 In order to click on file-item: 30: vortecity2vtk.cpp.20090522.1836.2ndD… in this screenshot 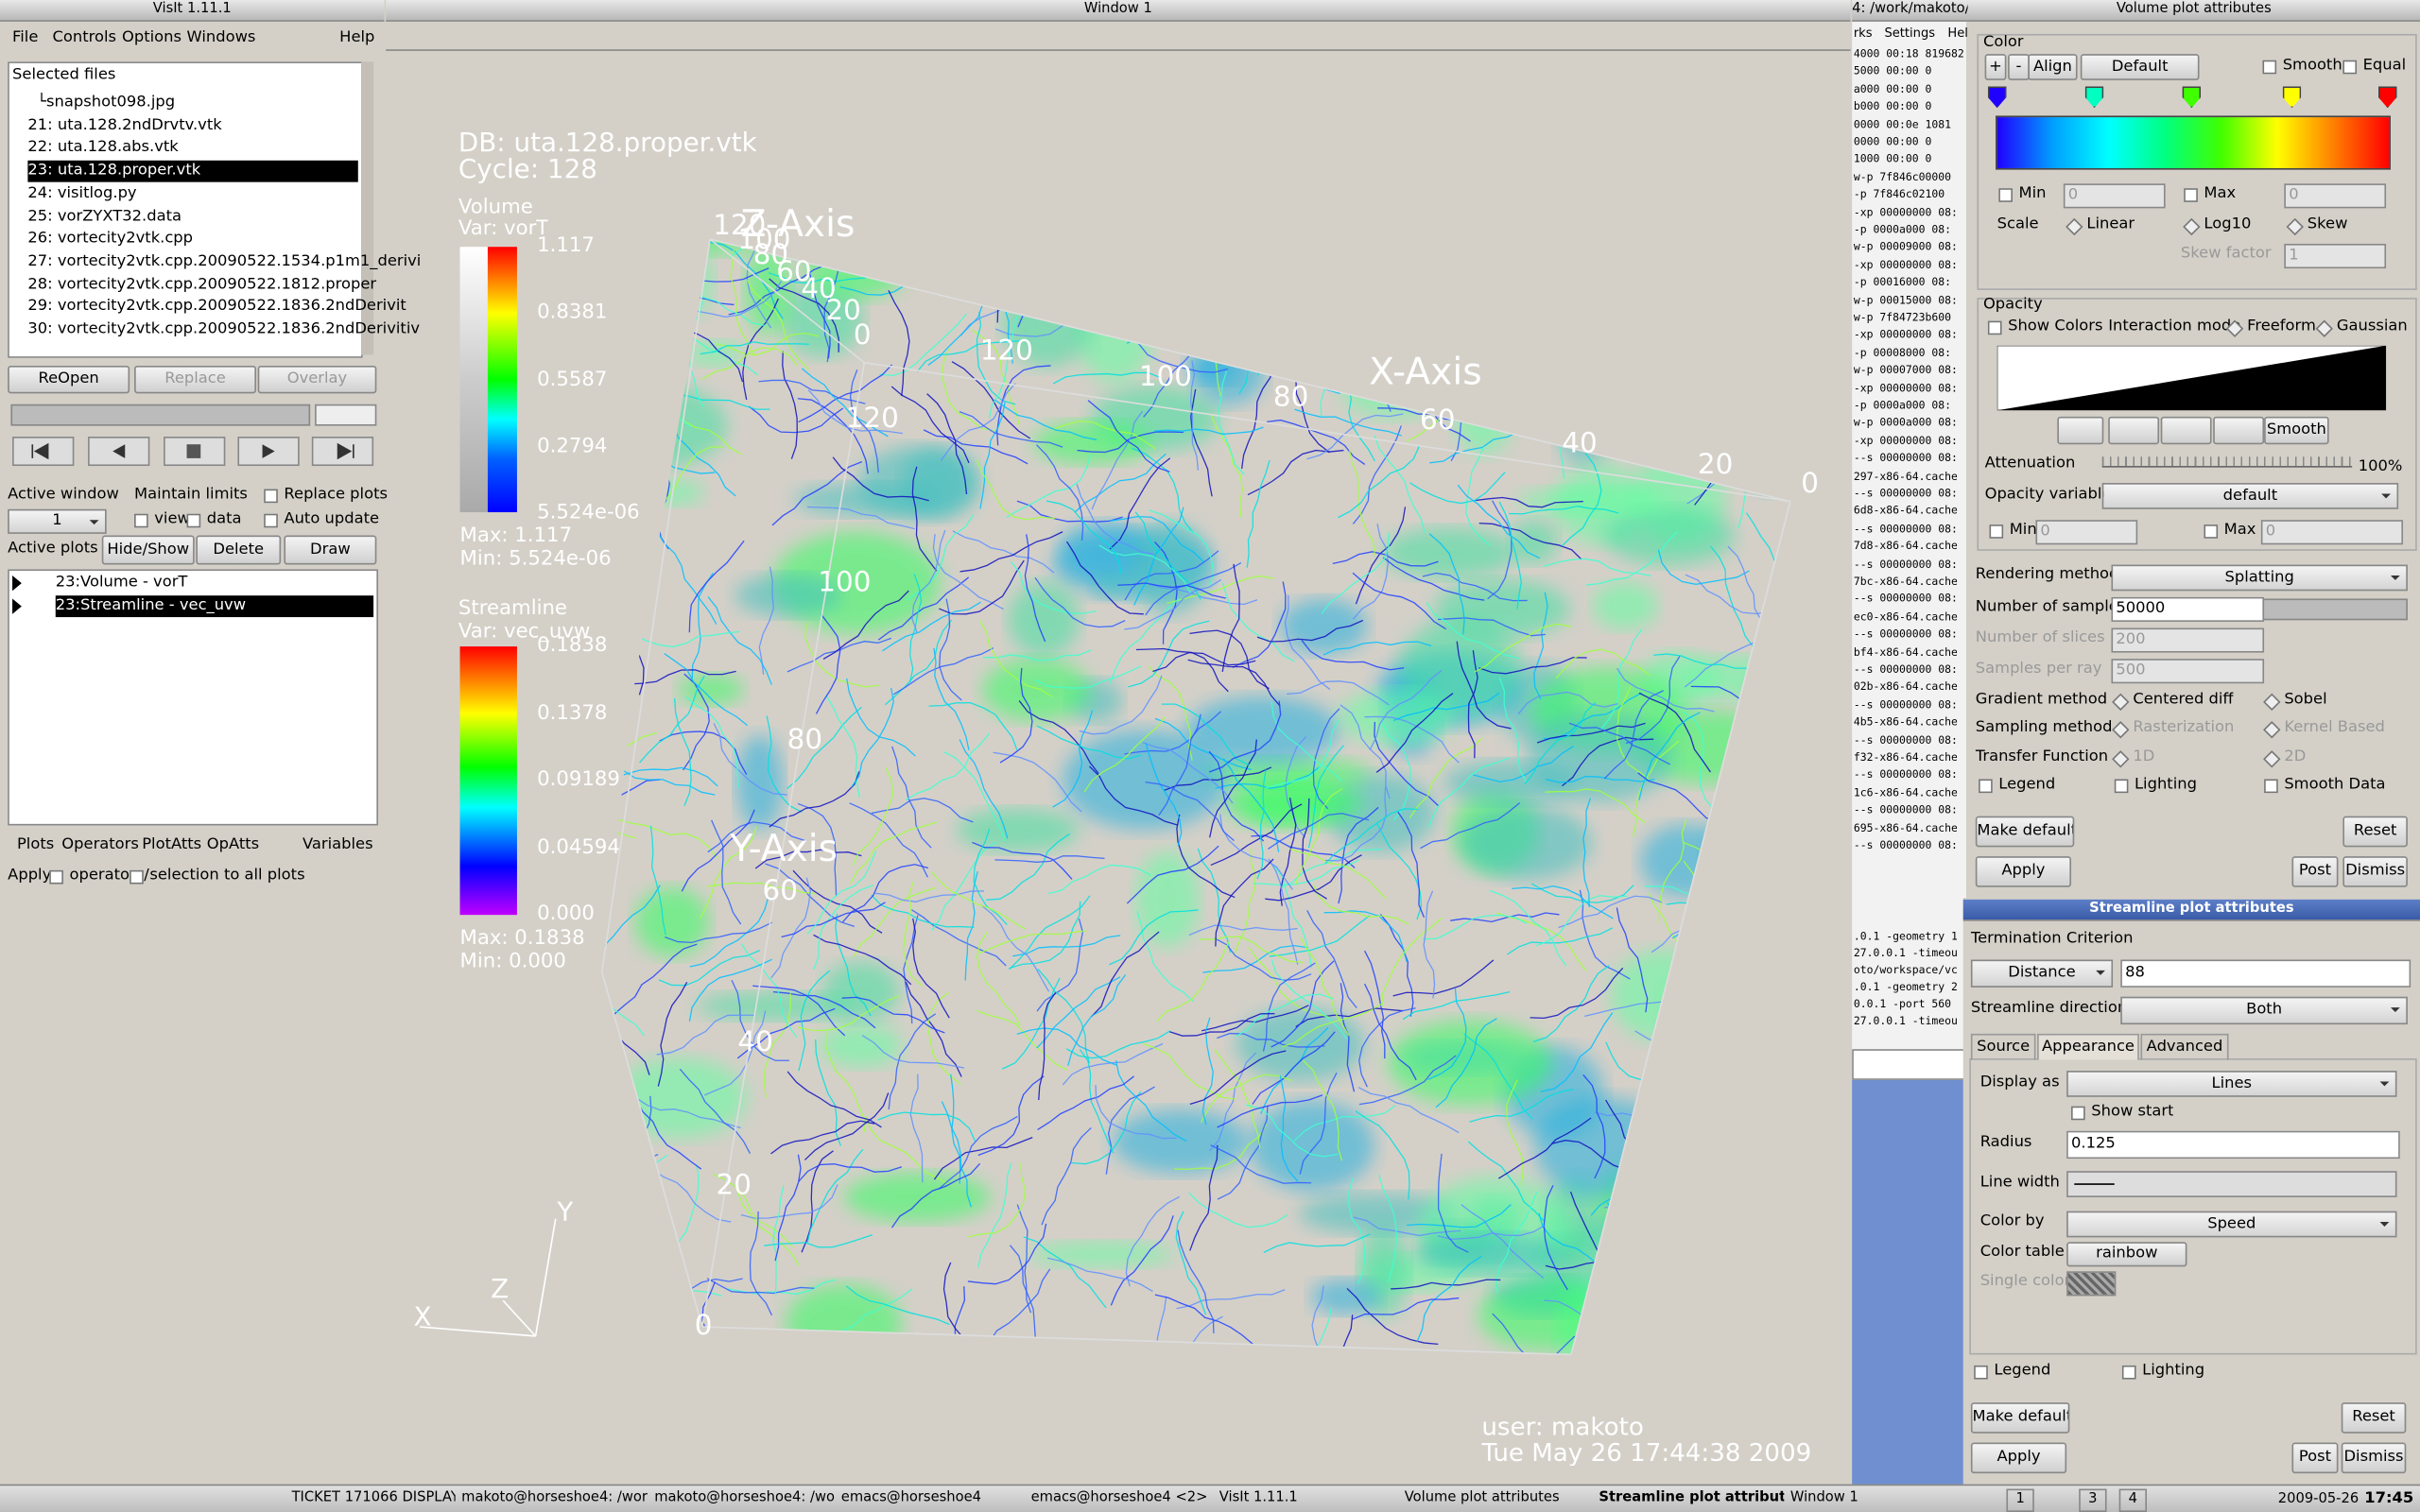, I will do `click(224, 329)`.